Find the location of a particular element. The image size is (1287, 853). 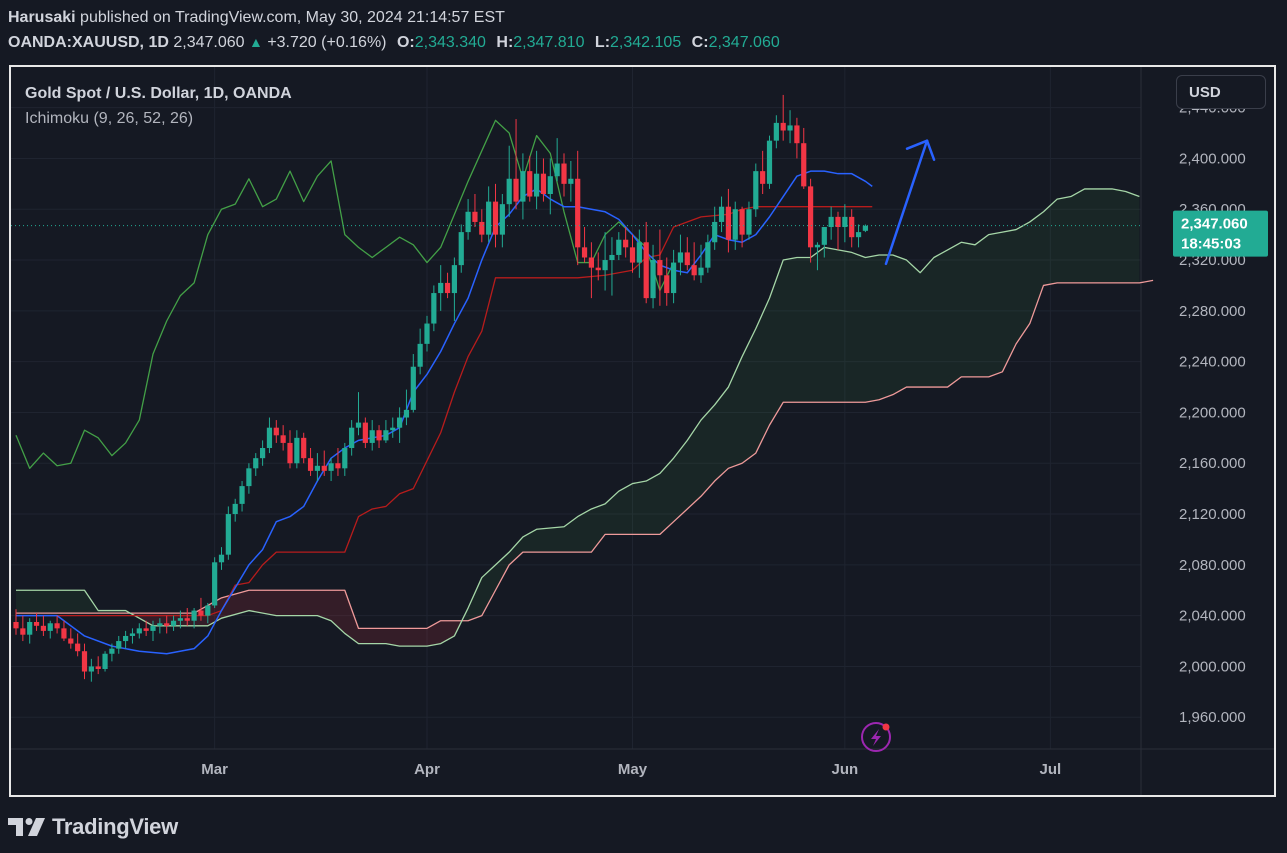

lightning-circle is located at coordinates (876, 737).